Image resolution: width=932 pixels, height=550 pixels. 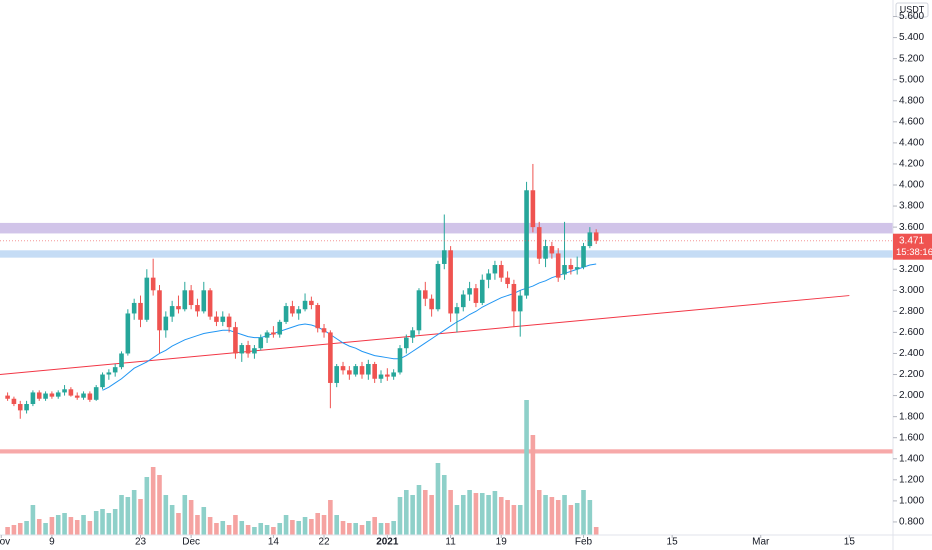 What do you see at coordinates (911, 332) in the screenshot?
I see `y-tick-label: 2.600` at bounding box center [911, 332].